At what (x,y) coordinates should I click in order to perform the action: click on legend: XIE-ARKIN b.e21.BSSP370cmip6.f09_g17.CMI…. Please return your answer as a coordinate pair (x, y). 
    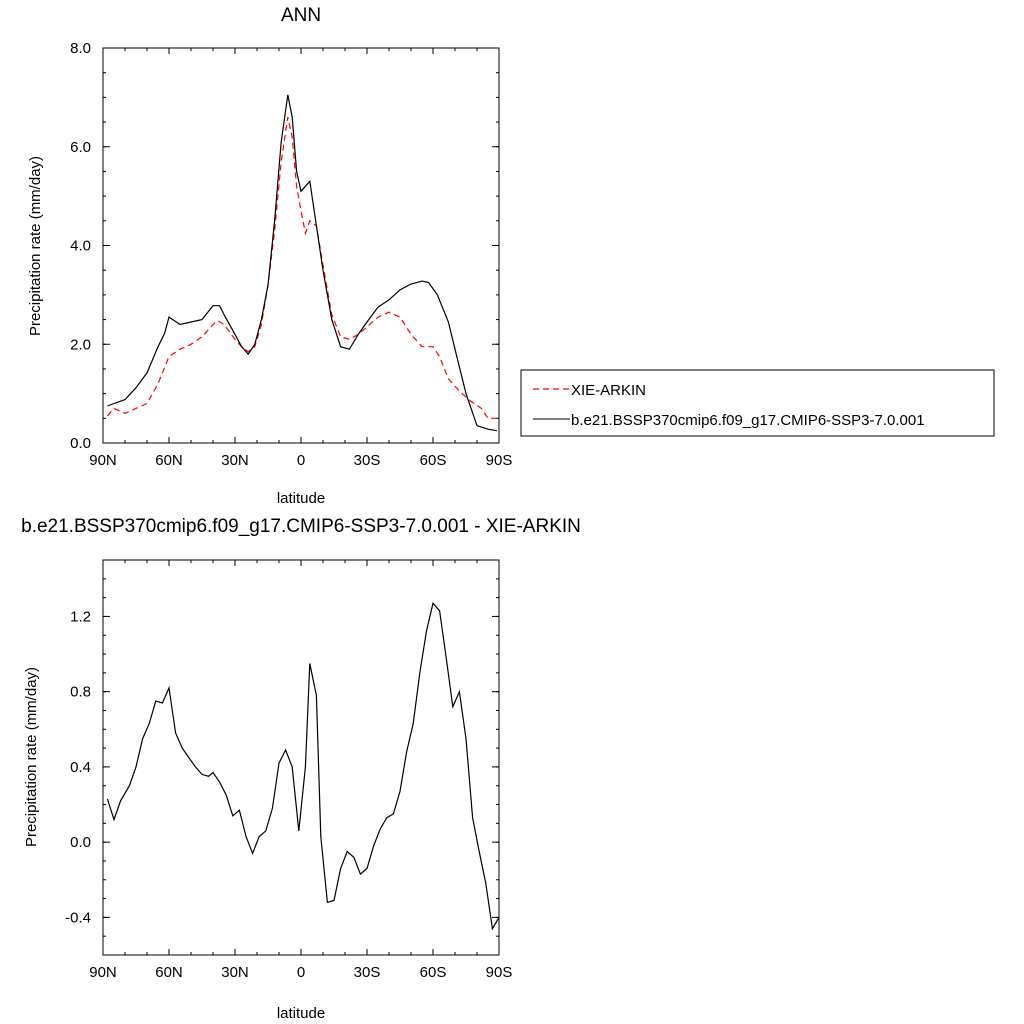
    Looking at the image, I should click on (757, 403).